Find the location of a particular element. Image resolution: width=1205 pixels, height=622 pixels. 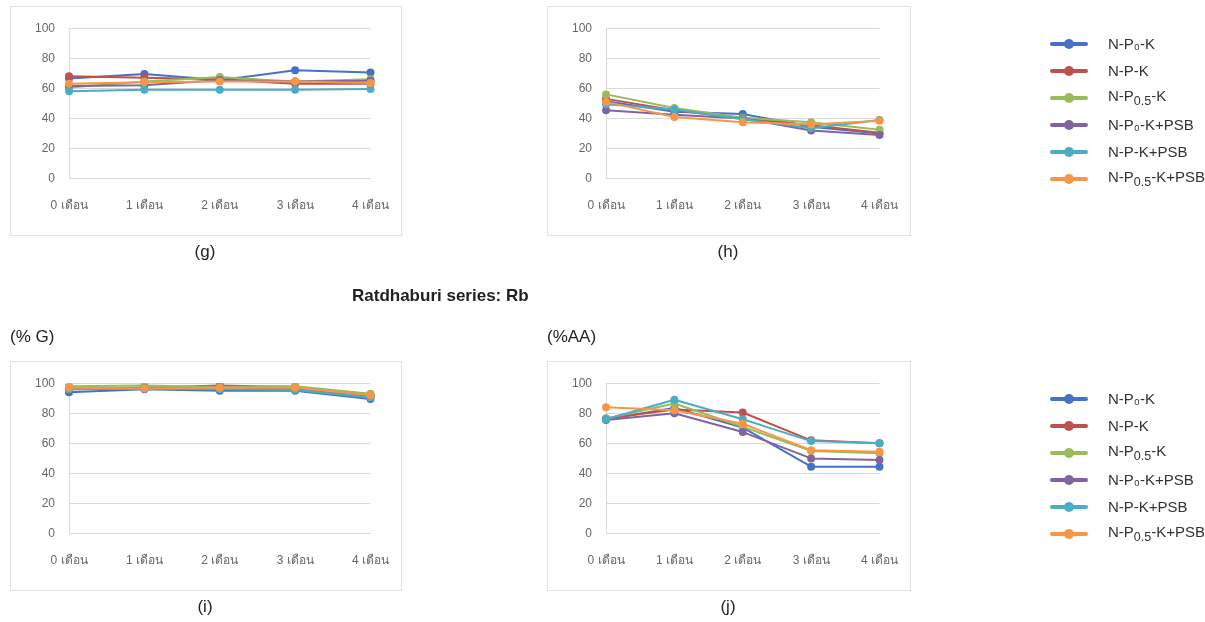

text: (g) is located at coordinates (205, 252).